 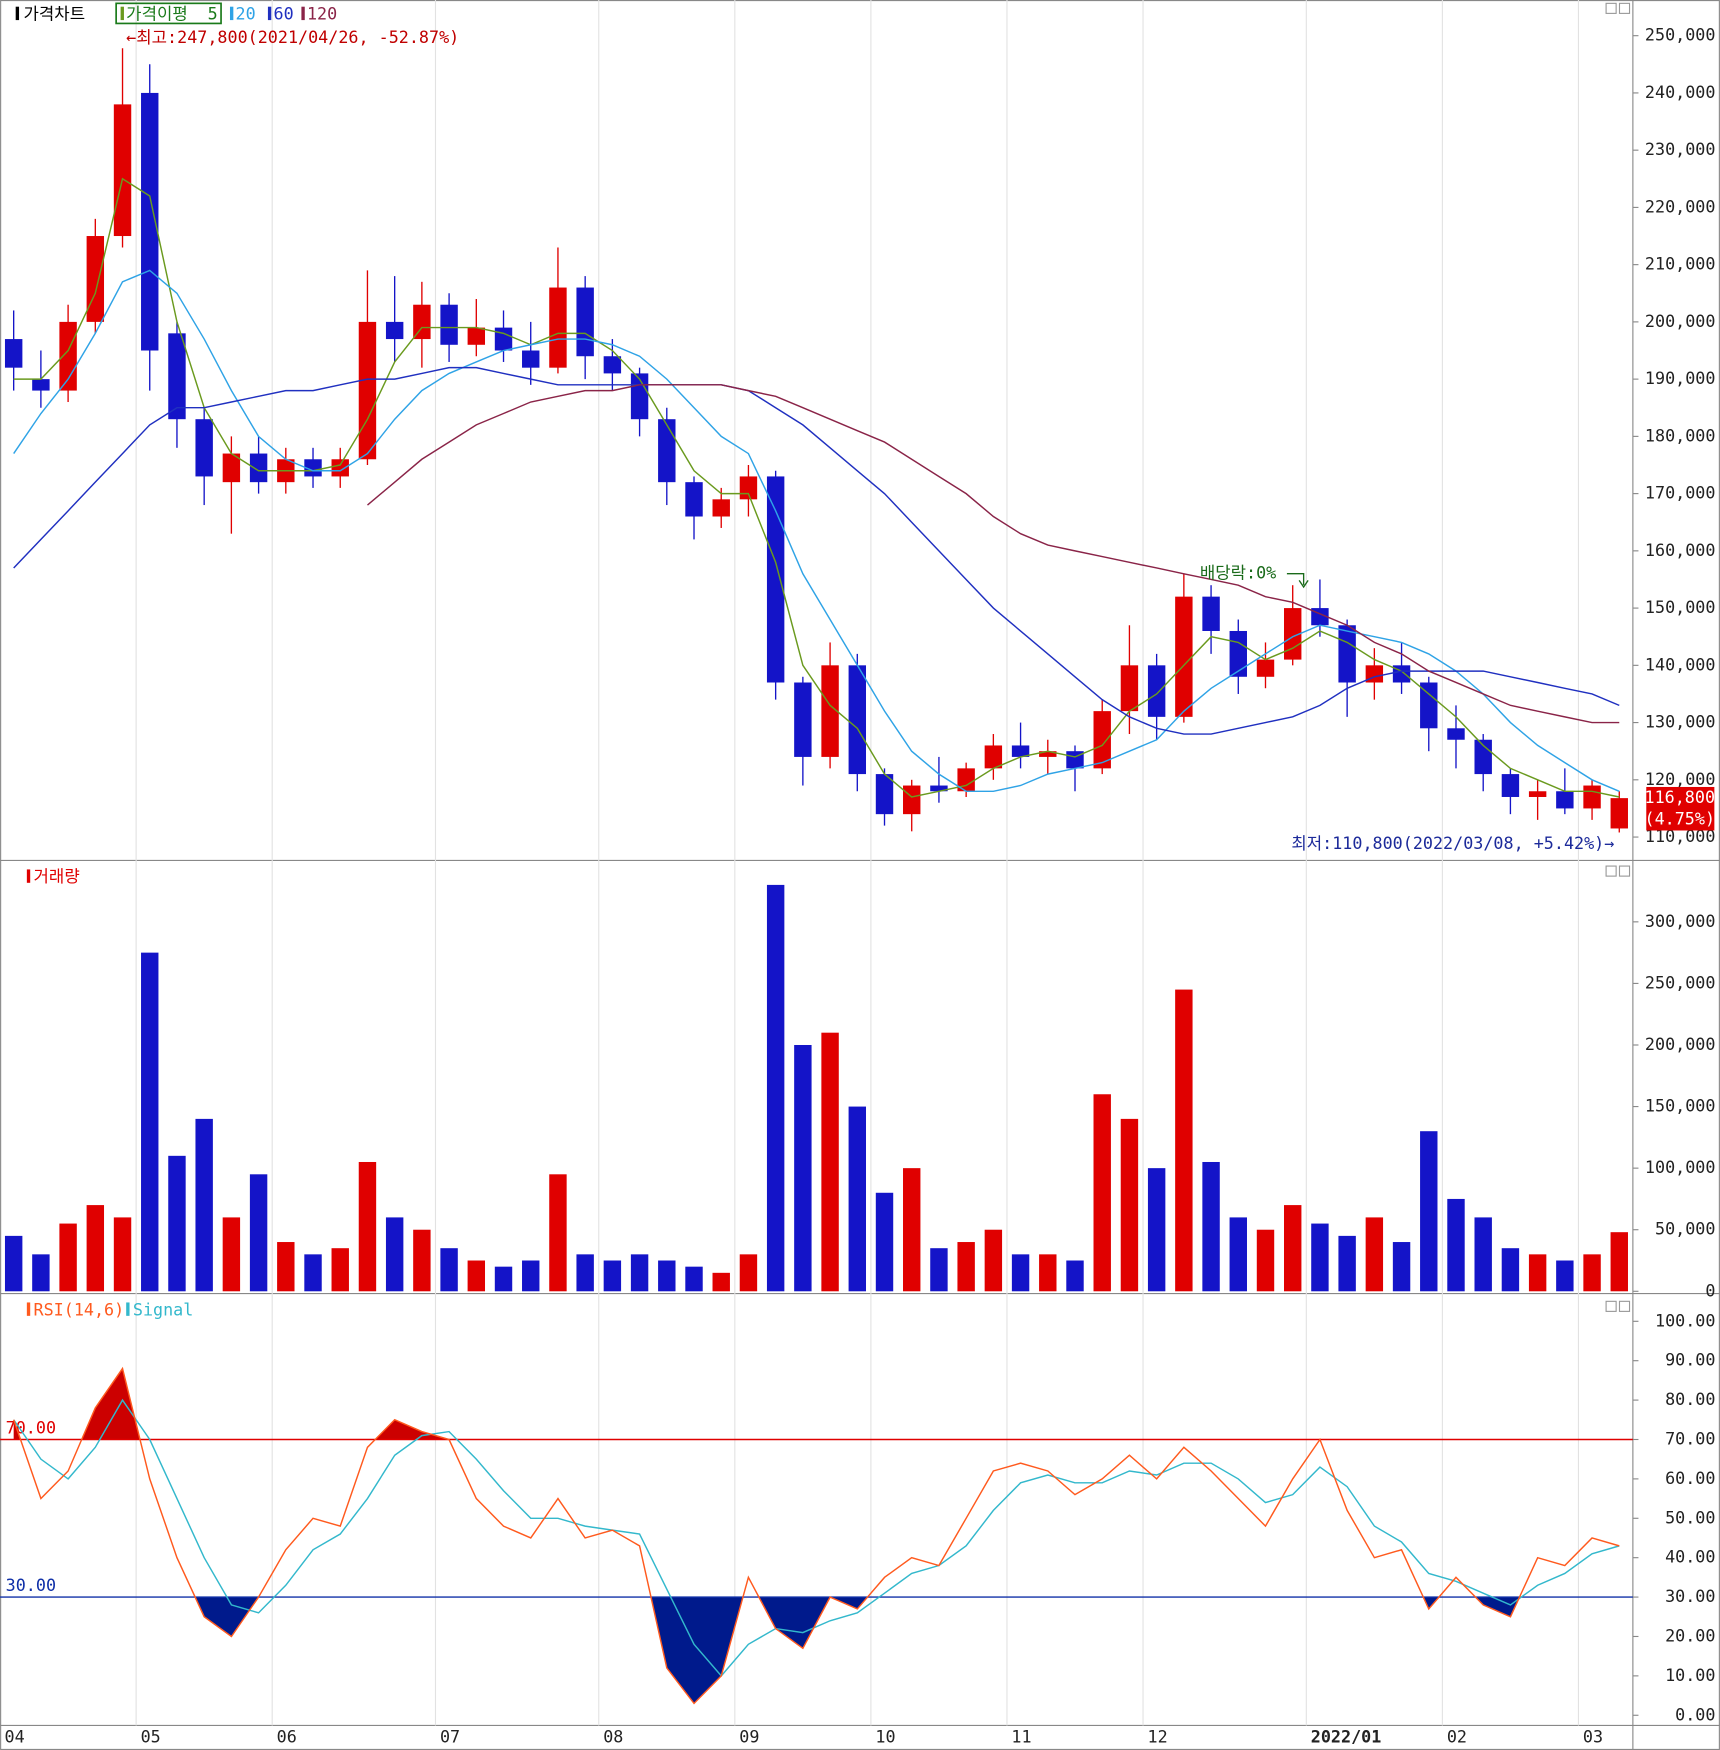 What do you see at coordinates (15, 1737) in the screenshot?
I see `x-tick-label: 04` at bounding box center [15, 1737].